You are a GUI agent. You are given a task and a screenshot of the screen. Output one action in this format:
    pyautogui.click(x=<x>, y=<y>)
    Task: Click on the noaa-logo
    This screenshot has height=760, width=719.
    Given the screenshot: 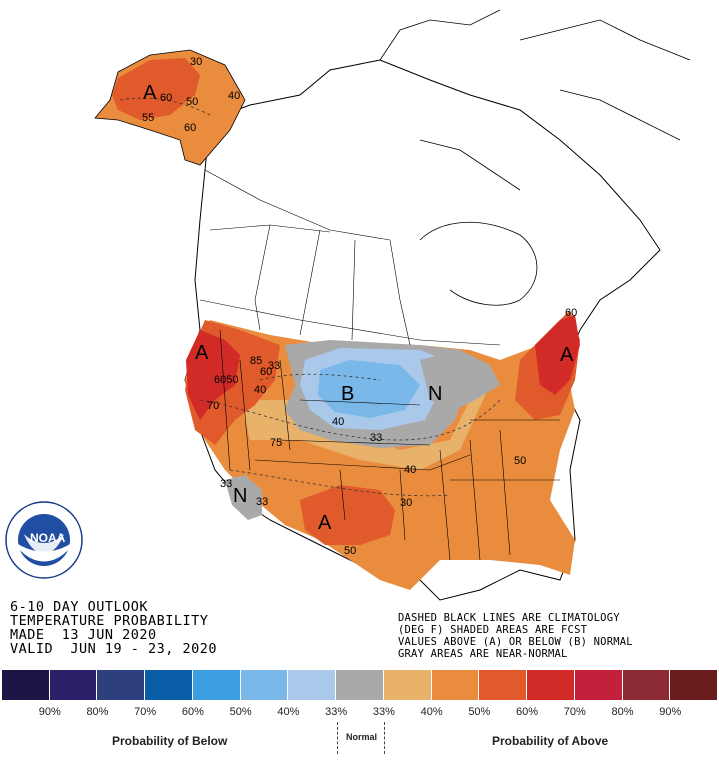 What is the action you would take?
    pyautogui.click(x=44, y=540)
    